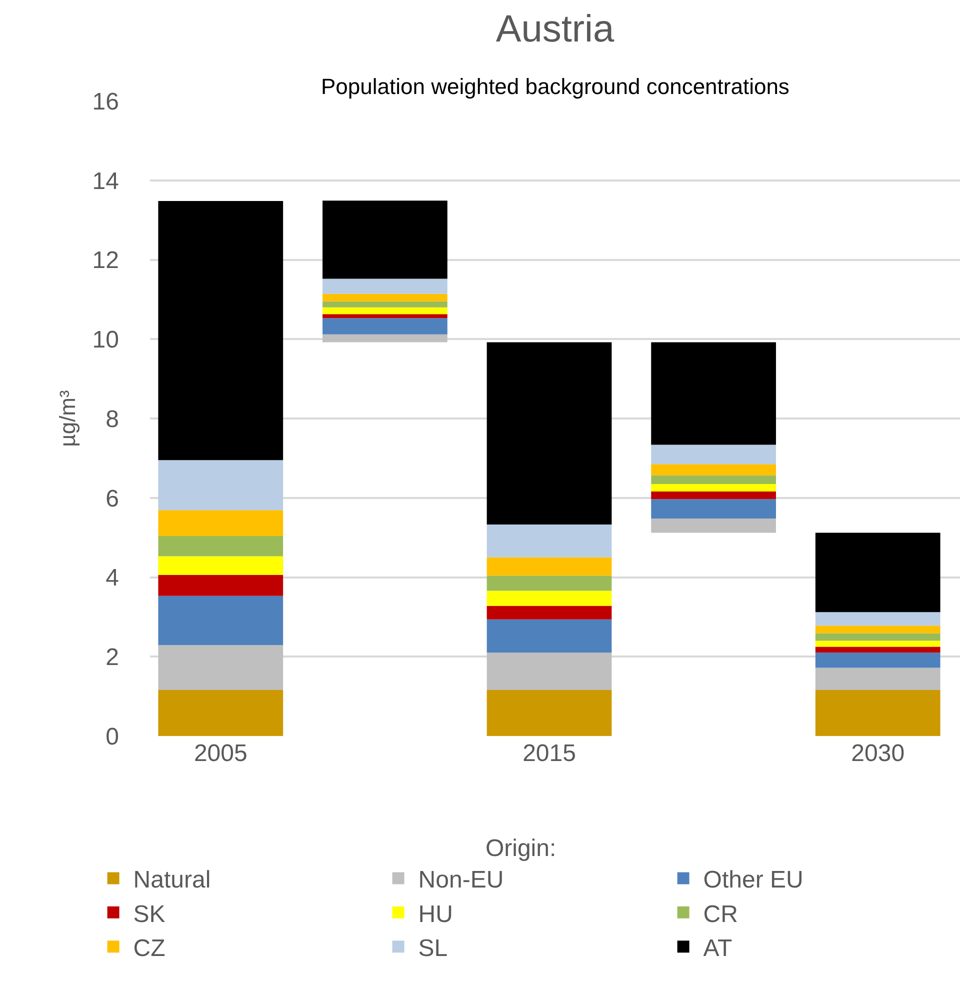 The height and width of the screenshot is (993, 972). I want to click on legend-label: CZ, so click(149, 948).